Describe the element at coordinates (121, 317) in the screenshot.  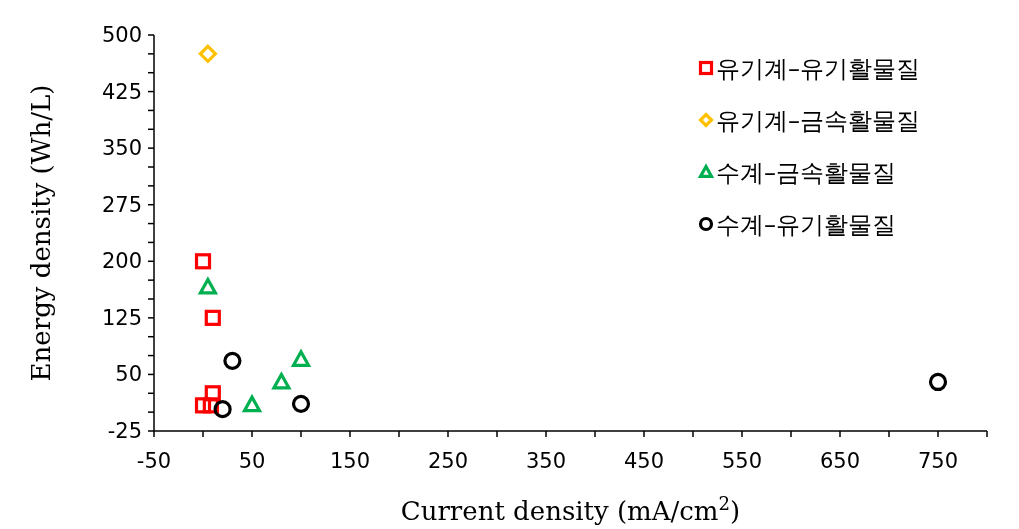
I see `y-tick-label: 125` at that location.